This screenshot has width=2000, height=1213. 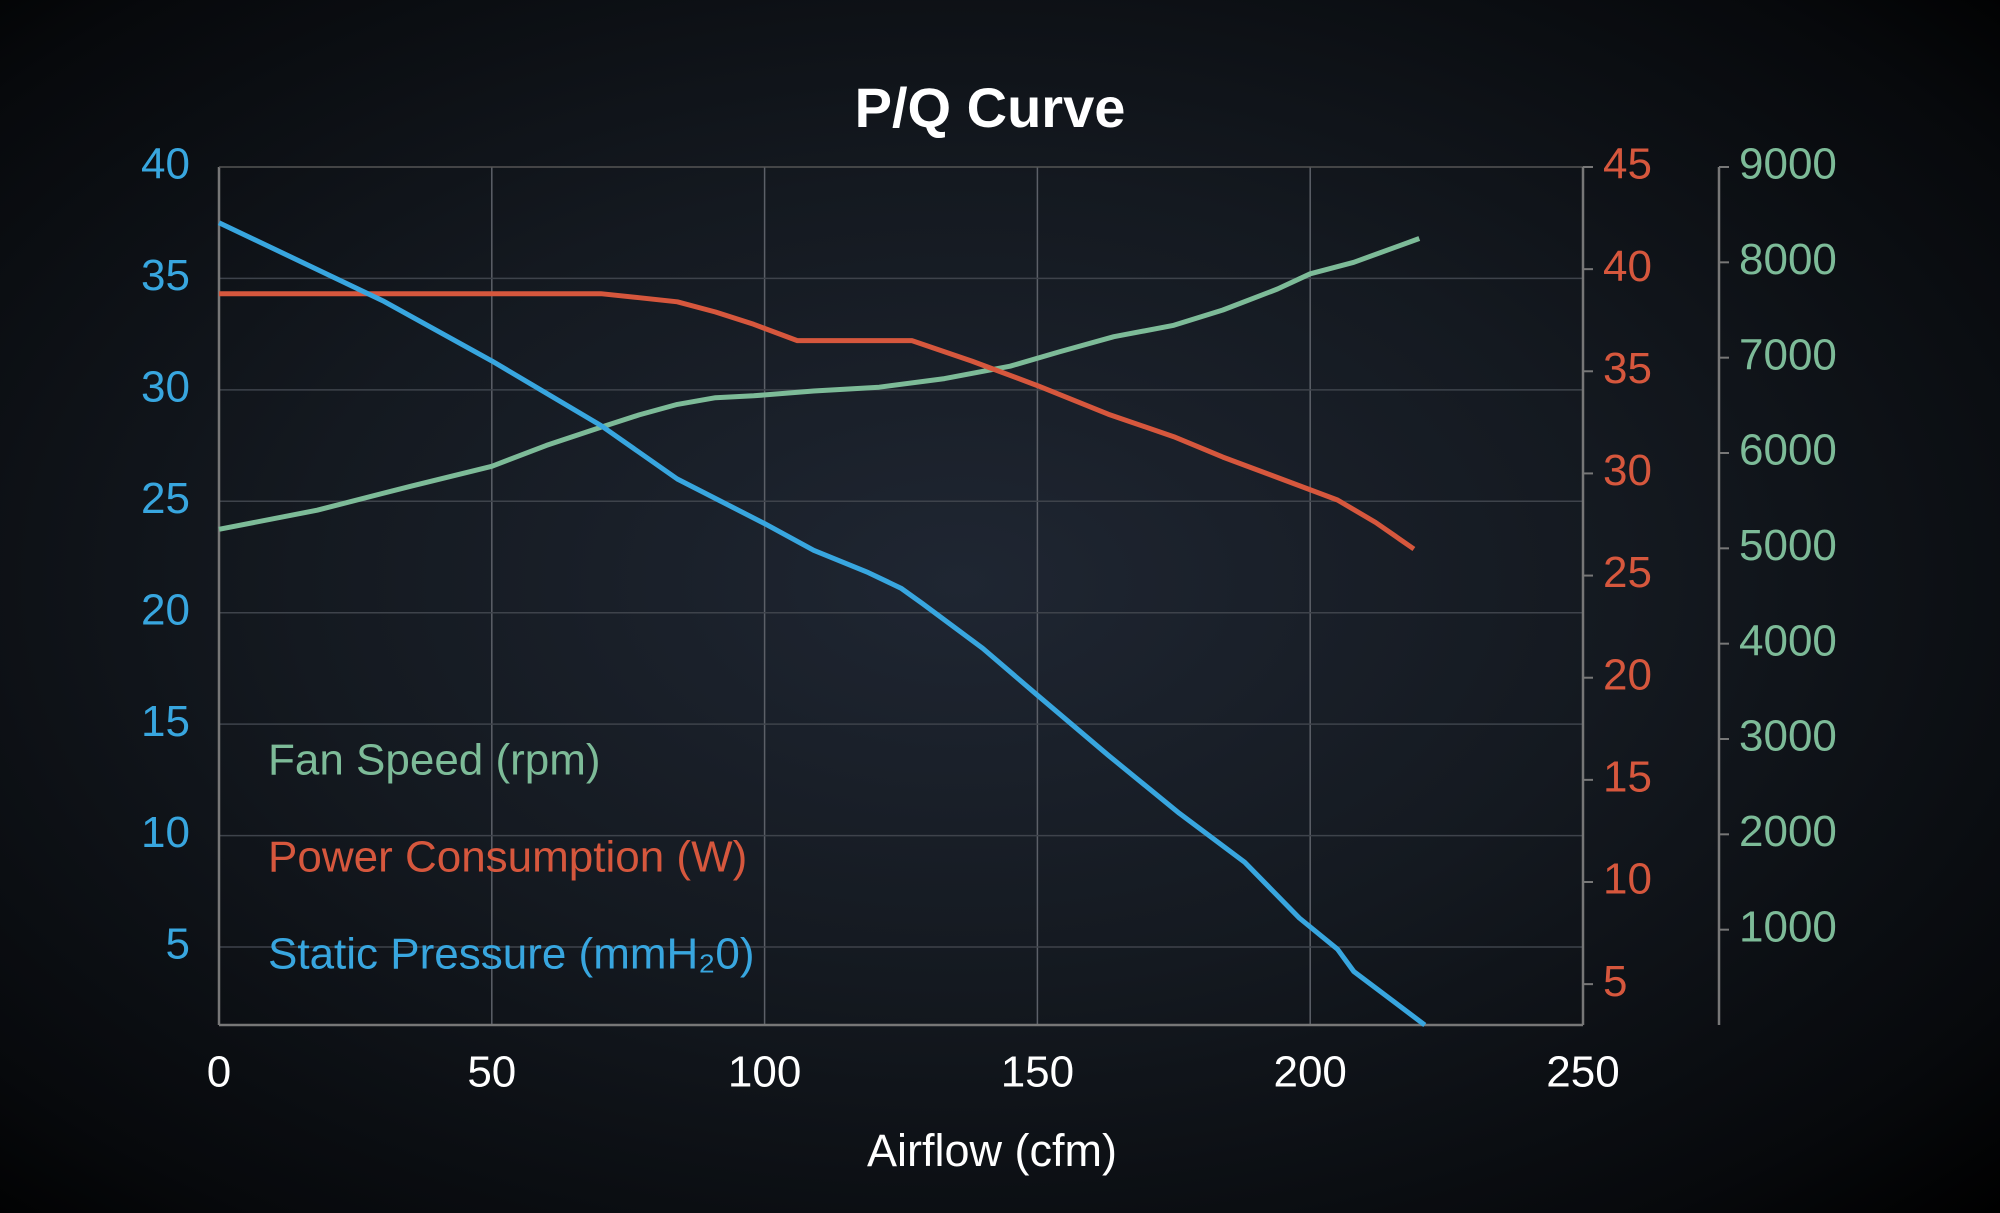 What do you see at coordinates (511, 954) in the screenshot?
I see `legend-entry: Static Pressure (mmH₂0)` at bounding box center [511, 954].